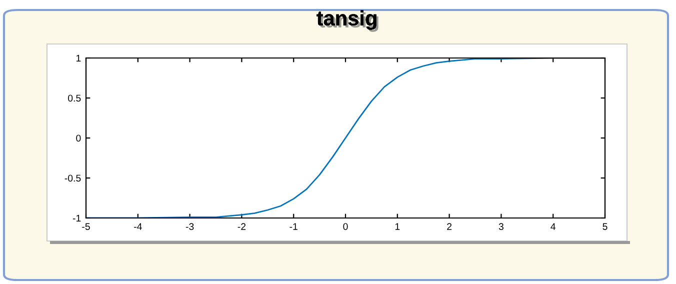 This screenshot has width=676, height=284. Describe the element at coordinates (347, 21) in the screenshot. I see `chart-title: tansig` at that location.